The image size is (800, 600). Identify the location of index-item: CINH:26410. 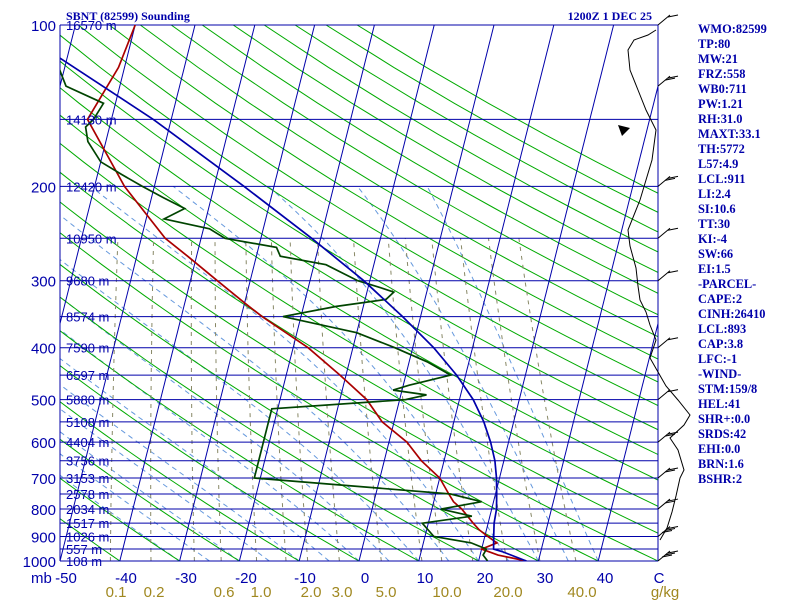
(732, 314).